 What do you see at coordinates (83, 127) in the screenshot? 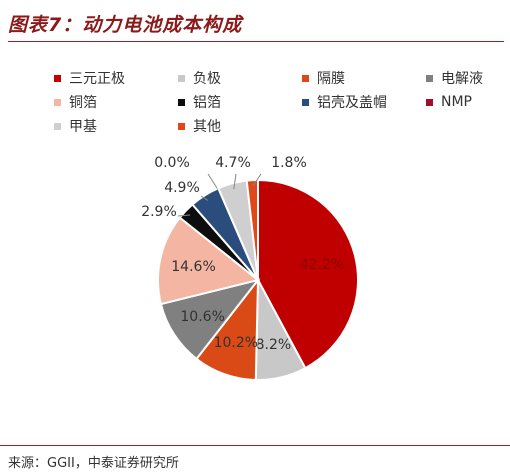
I see `legend-label: 甲基` at bounding box center [83, 127].